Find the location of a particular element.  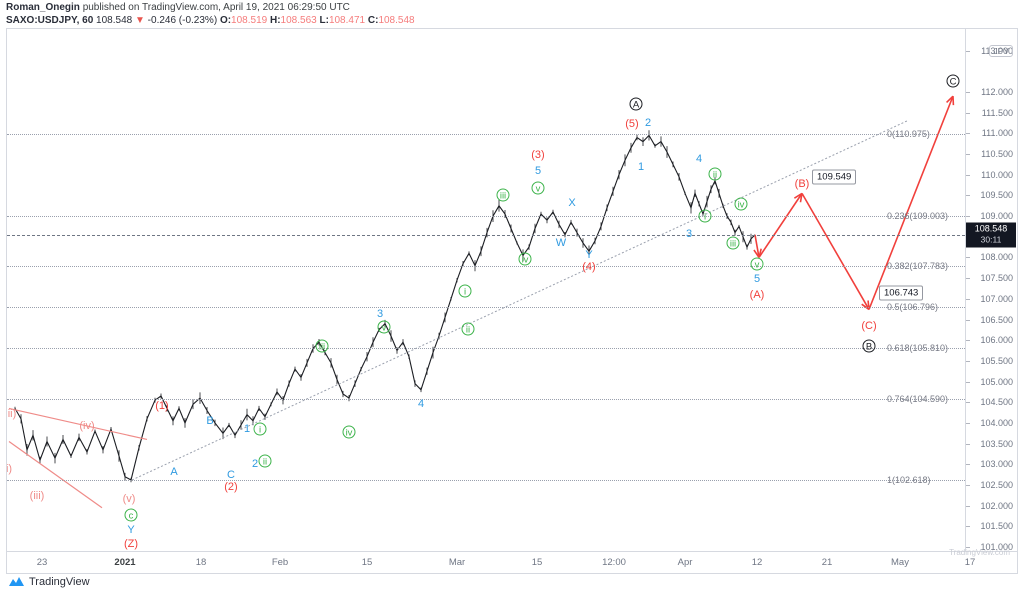

wave-label: (5) is located at coordinates (632, 124).